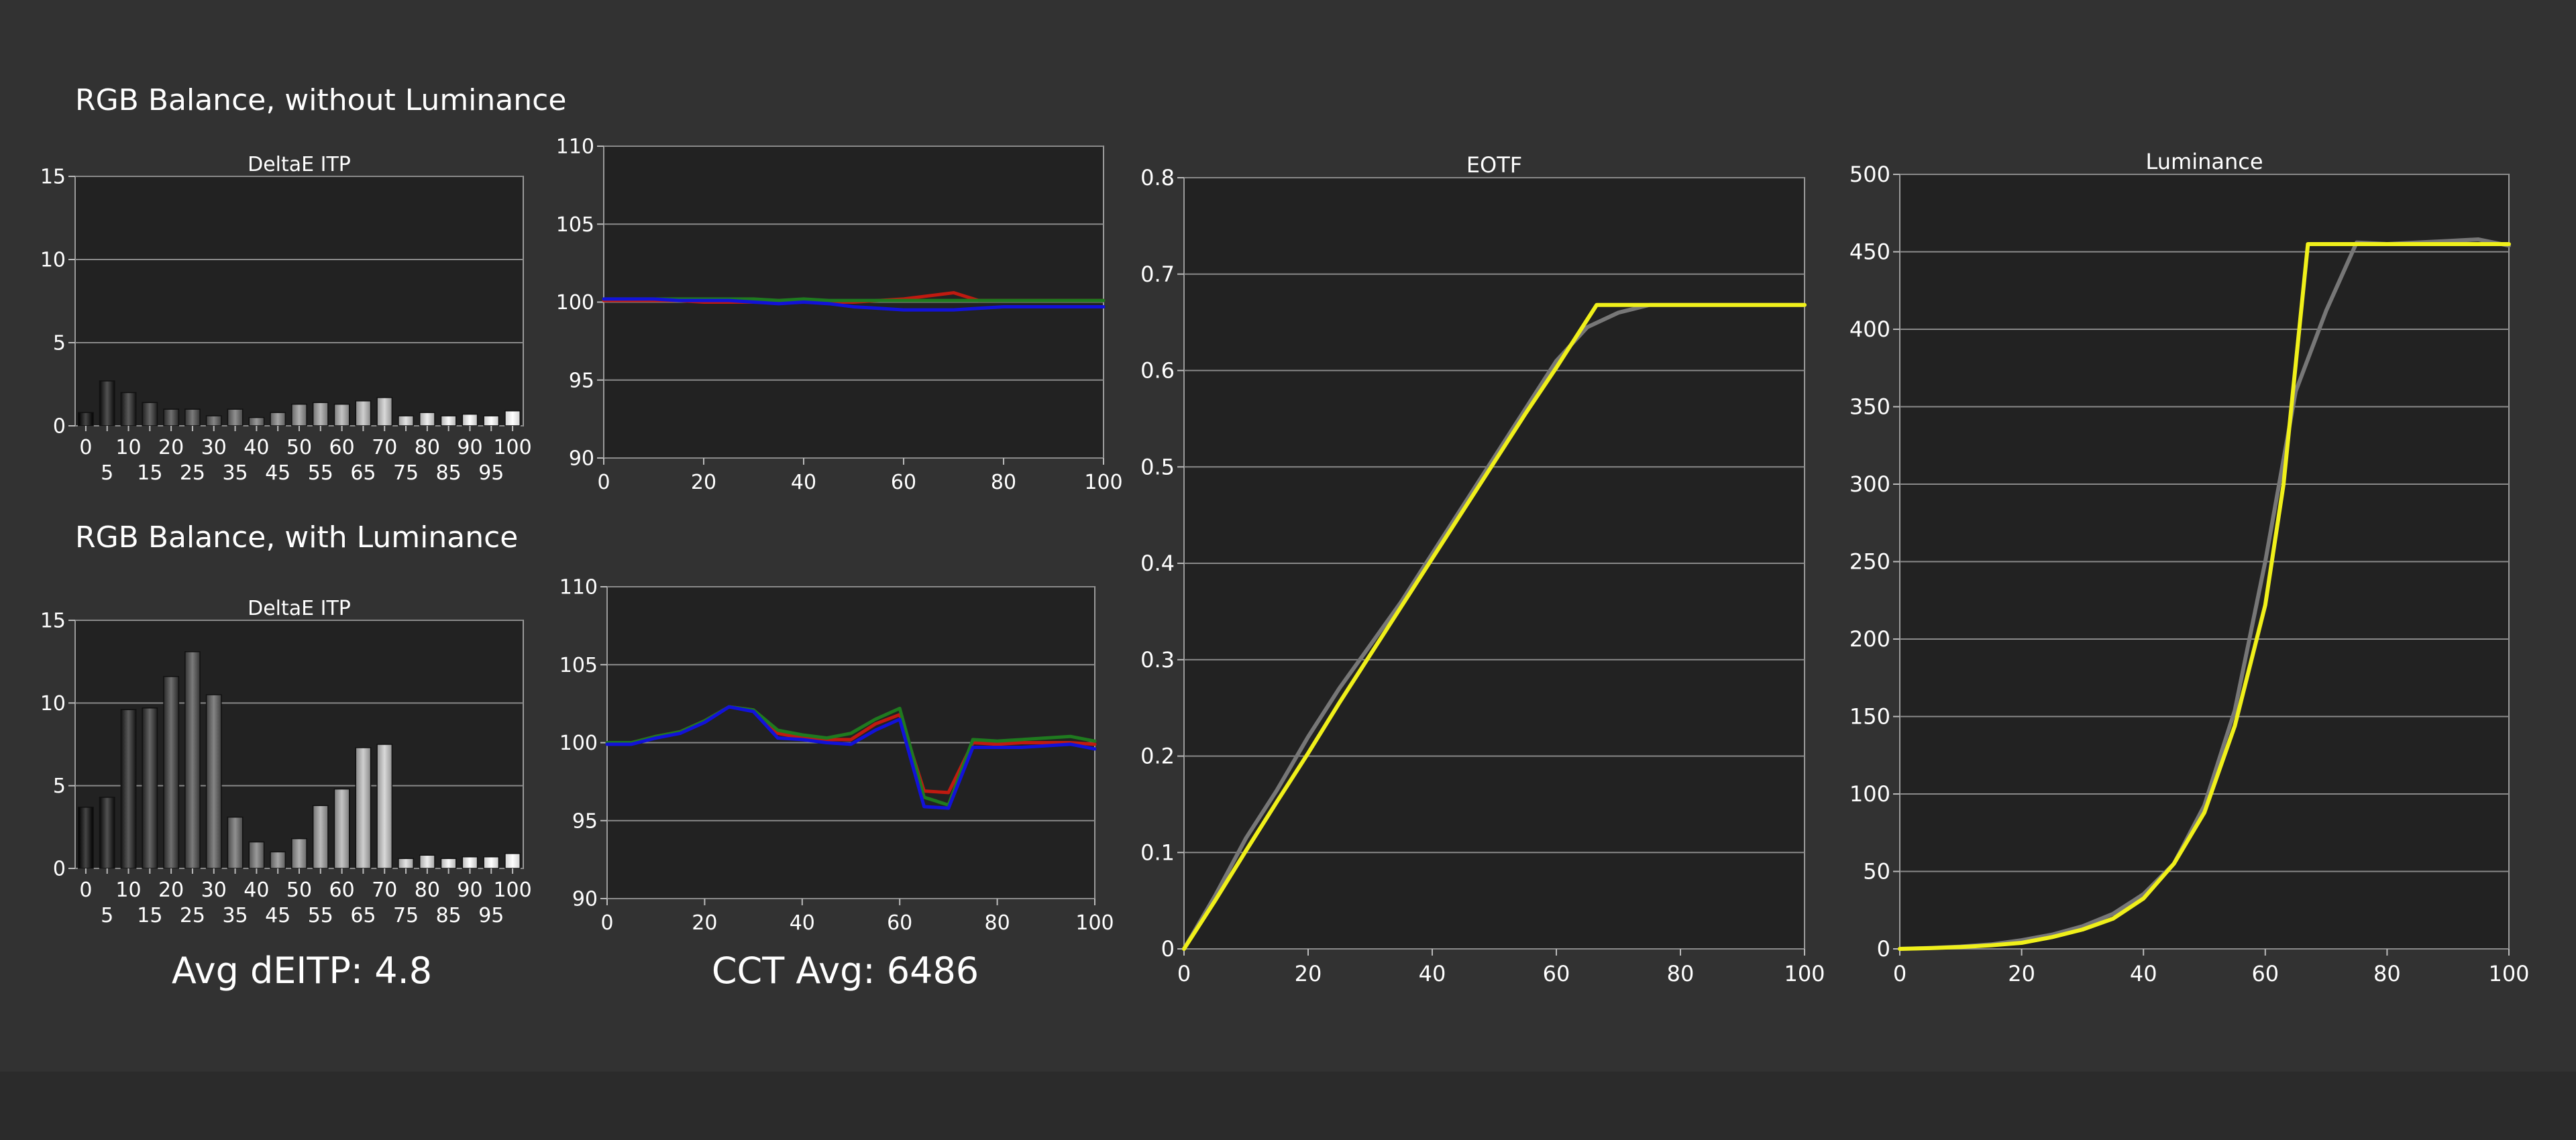 This screenshot has height=1140, width=2576. I want to click on series-line-measured, so click(1494, 626).